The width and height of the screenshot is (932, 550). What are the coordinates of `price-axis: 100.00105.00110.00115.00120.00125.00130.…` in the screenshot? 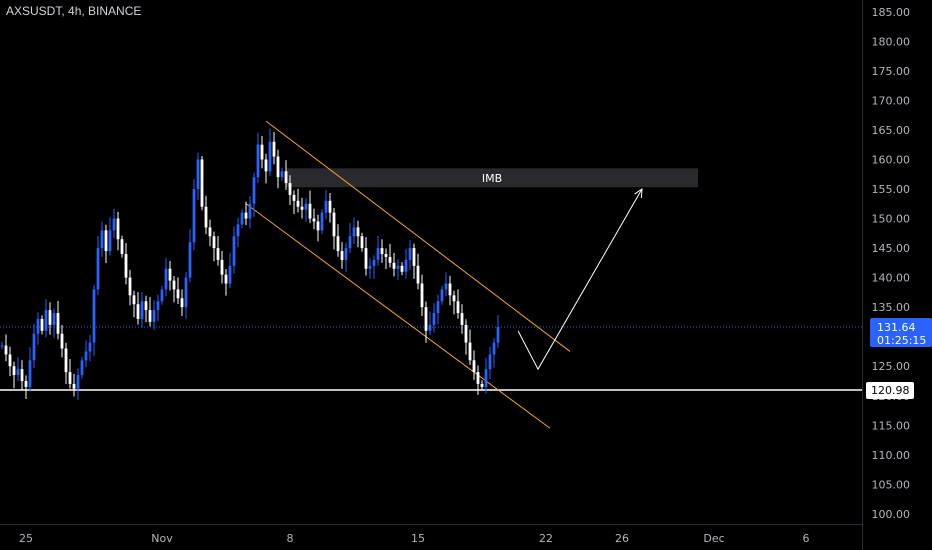 It's located at (897, 275).